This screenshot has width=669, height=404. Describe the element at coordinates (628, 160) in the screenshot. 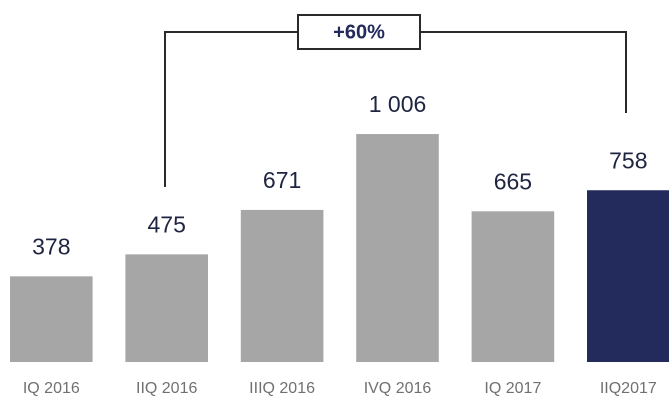

I see `value-label: 758` at that location.